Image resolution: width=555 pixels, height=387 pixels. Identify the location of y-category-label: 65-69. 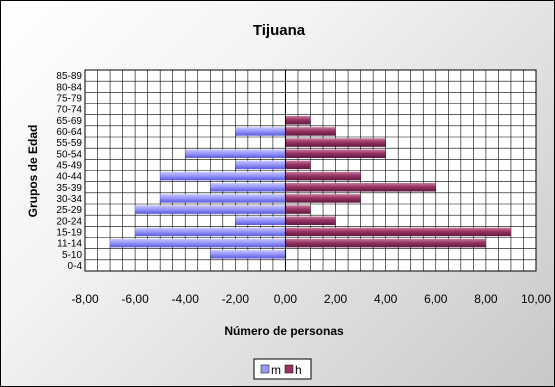
(69, 121).